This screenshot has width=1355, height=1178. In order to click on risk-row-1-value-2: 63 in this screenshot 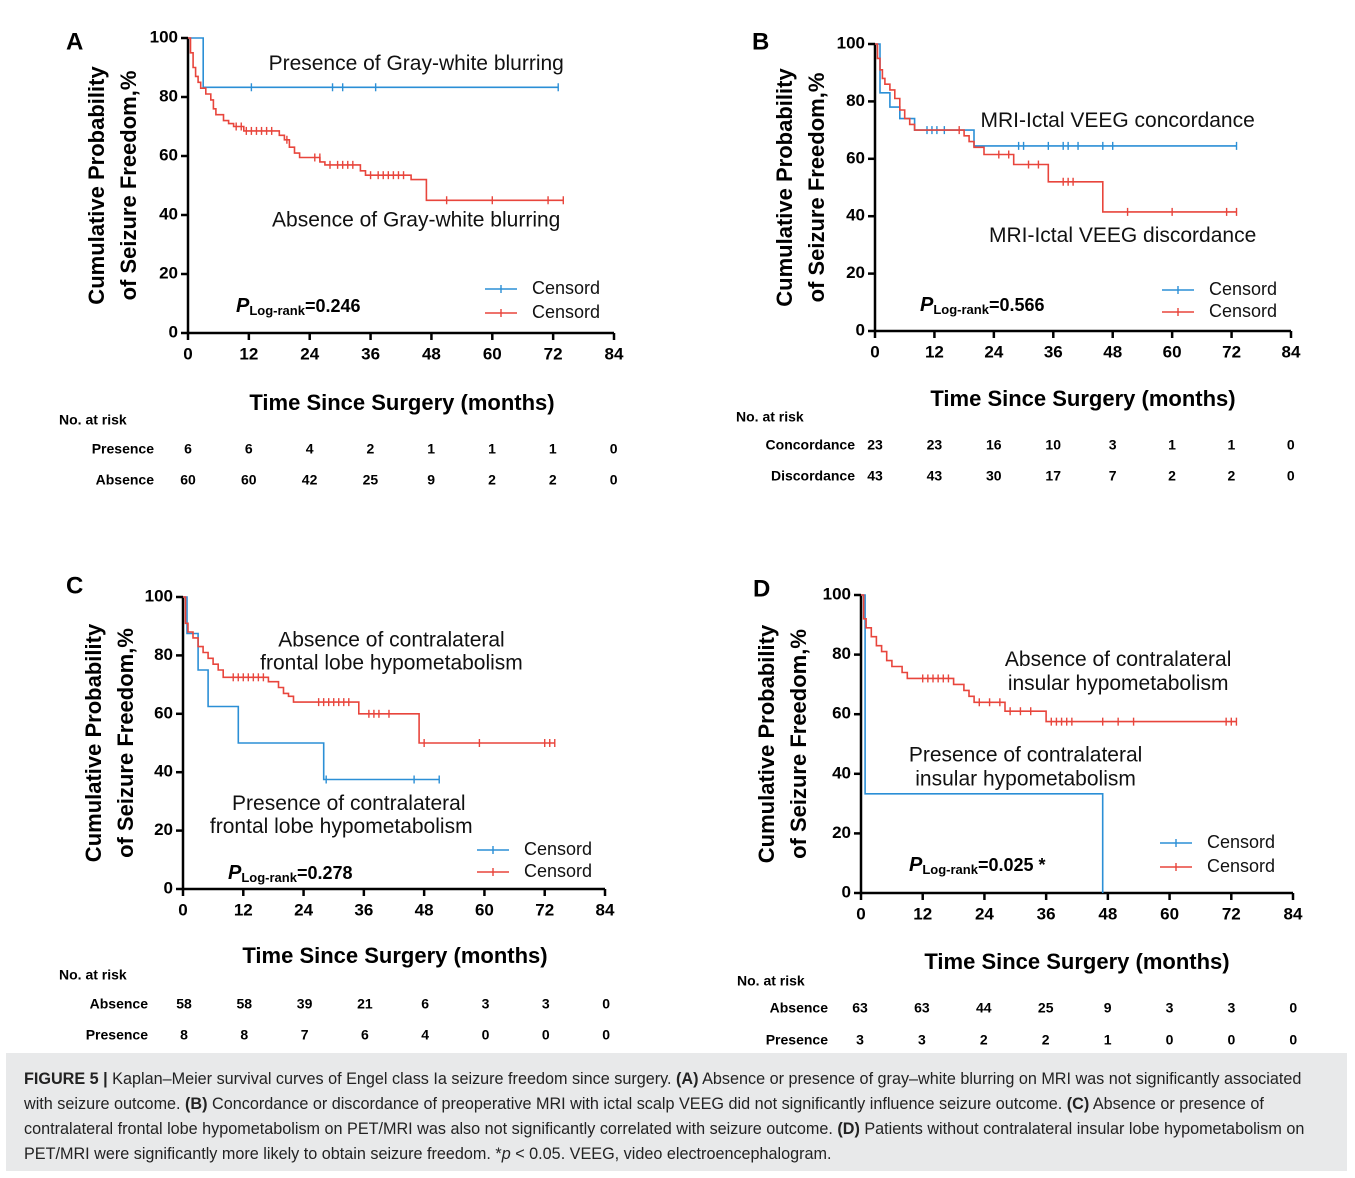, I will do `click(922, 1008)`.